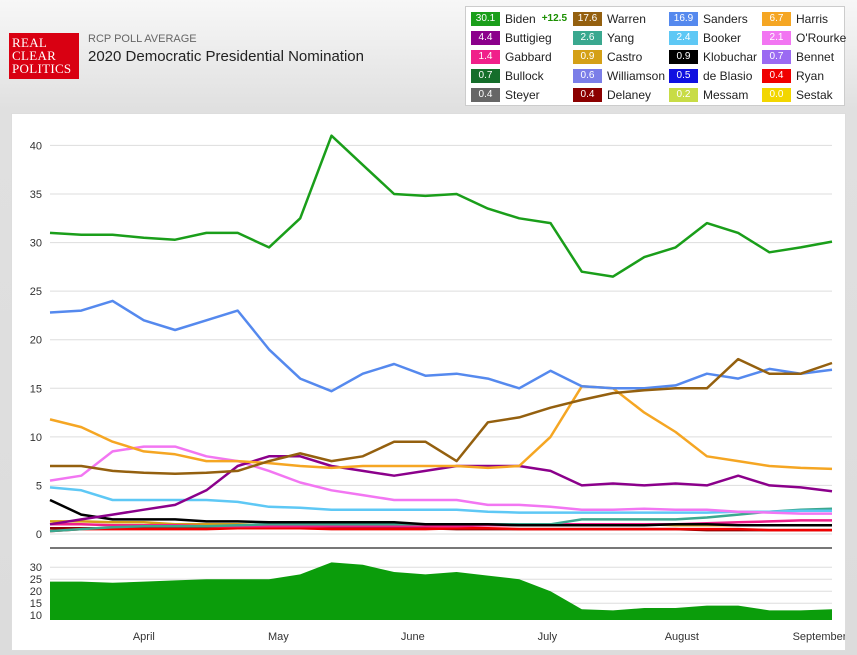 This screenshot has height=655, width=857. Describe the element at coordinates (776, 18) in the screenshot. I see `legend-value-badge: 6.7` at that location.